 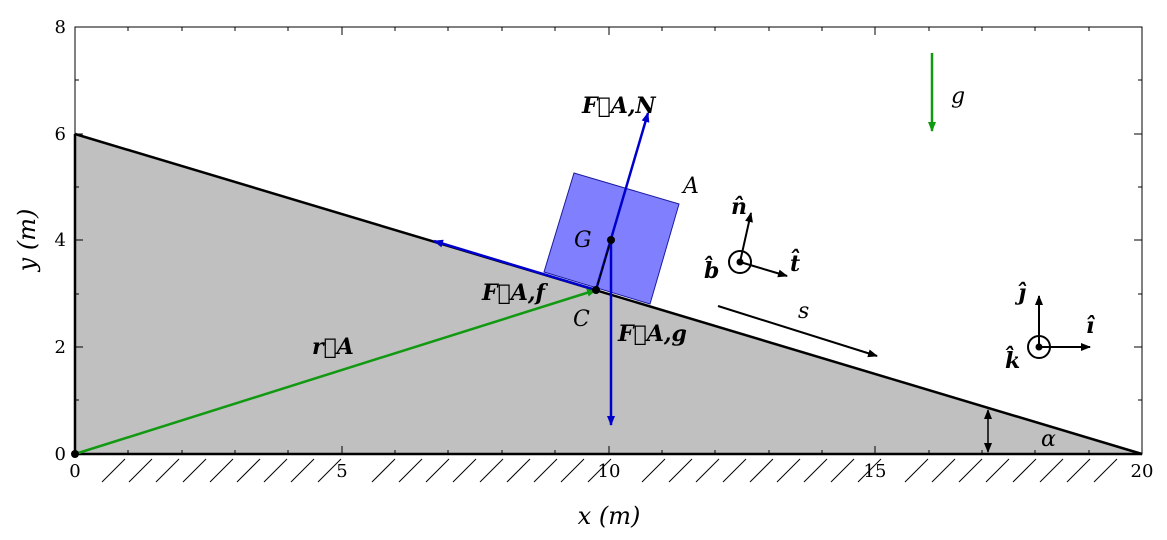 What do you see at coordinates (740, 262) in the screenshot?
I see `b-axis-out-of-plane-icon` at bounding box center [740, 262].